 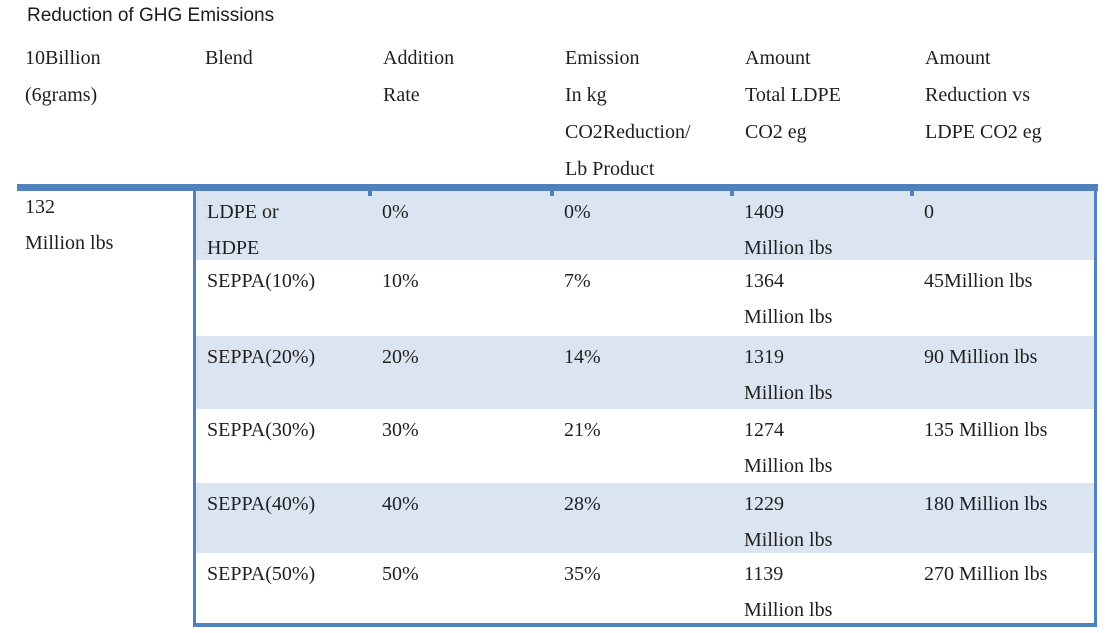 What do you see at coordinates (823, 372) in the screenshot?
I see `cell-amount-total: 1319 Million lbs` at bounding box center [823, 372].